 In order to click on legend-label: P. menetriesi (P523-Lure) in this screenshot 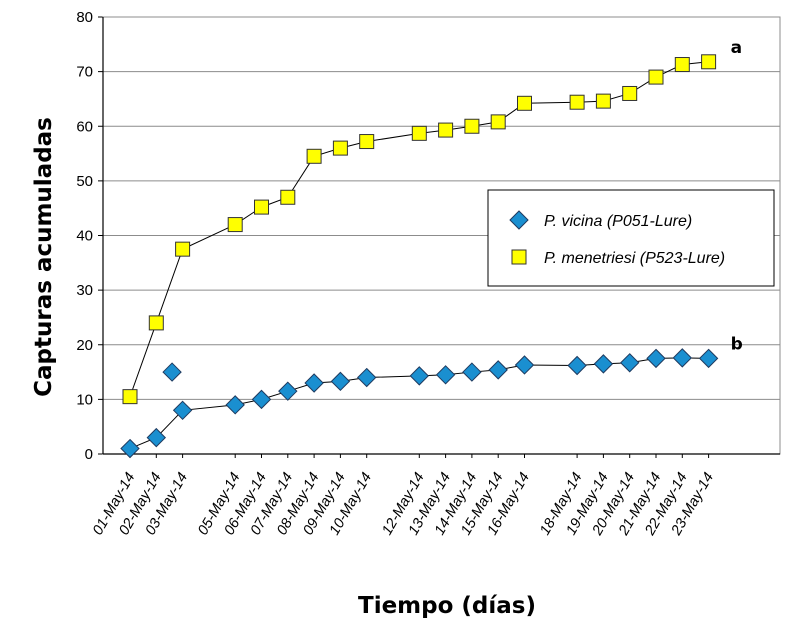, I will do `click(634, 258)`.